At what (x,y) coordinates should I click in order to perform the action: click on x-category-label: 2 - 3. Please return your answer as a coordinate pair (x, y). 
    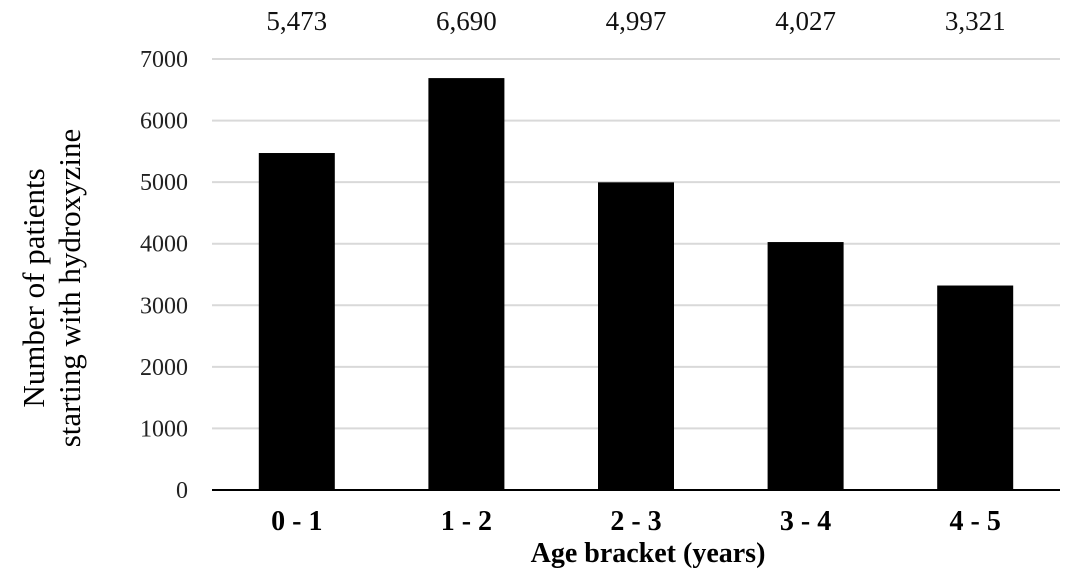
    Looking at the image, I should click on (635, 521).